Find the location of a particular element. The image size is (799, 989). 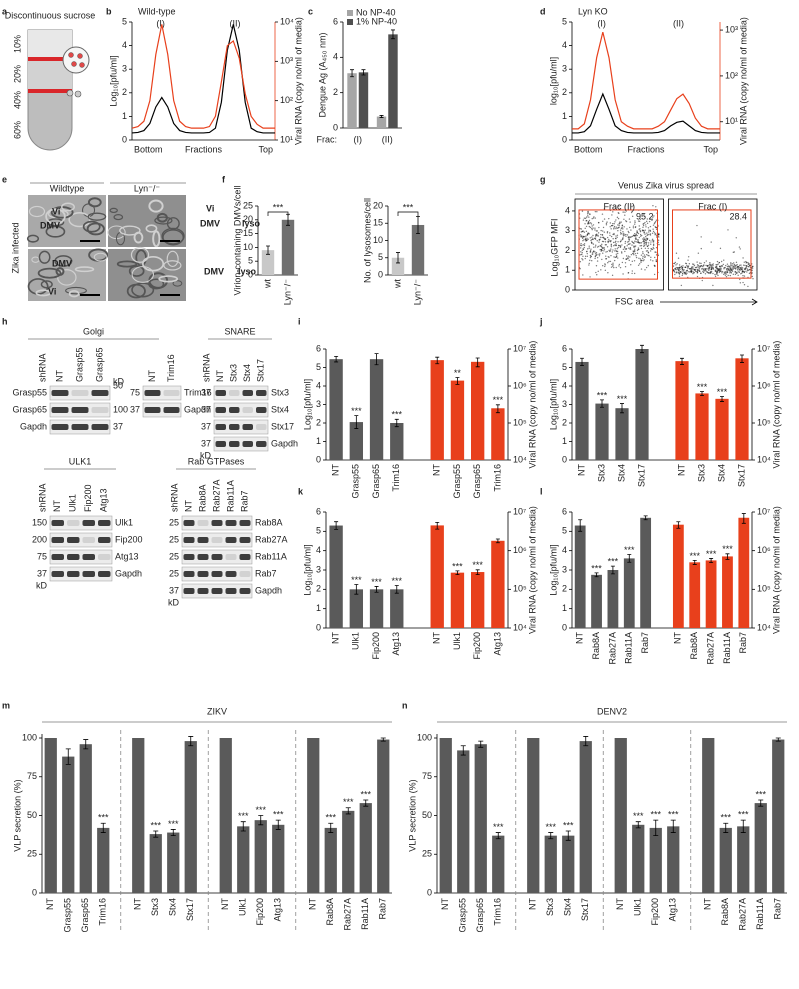

x-label: Top is located at coordinates (265, 149).